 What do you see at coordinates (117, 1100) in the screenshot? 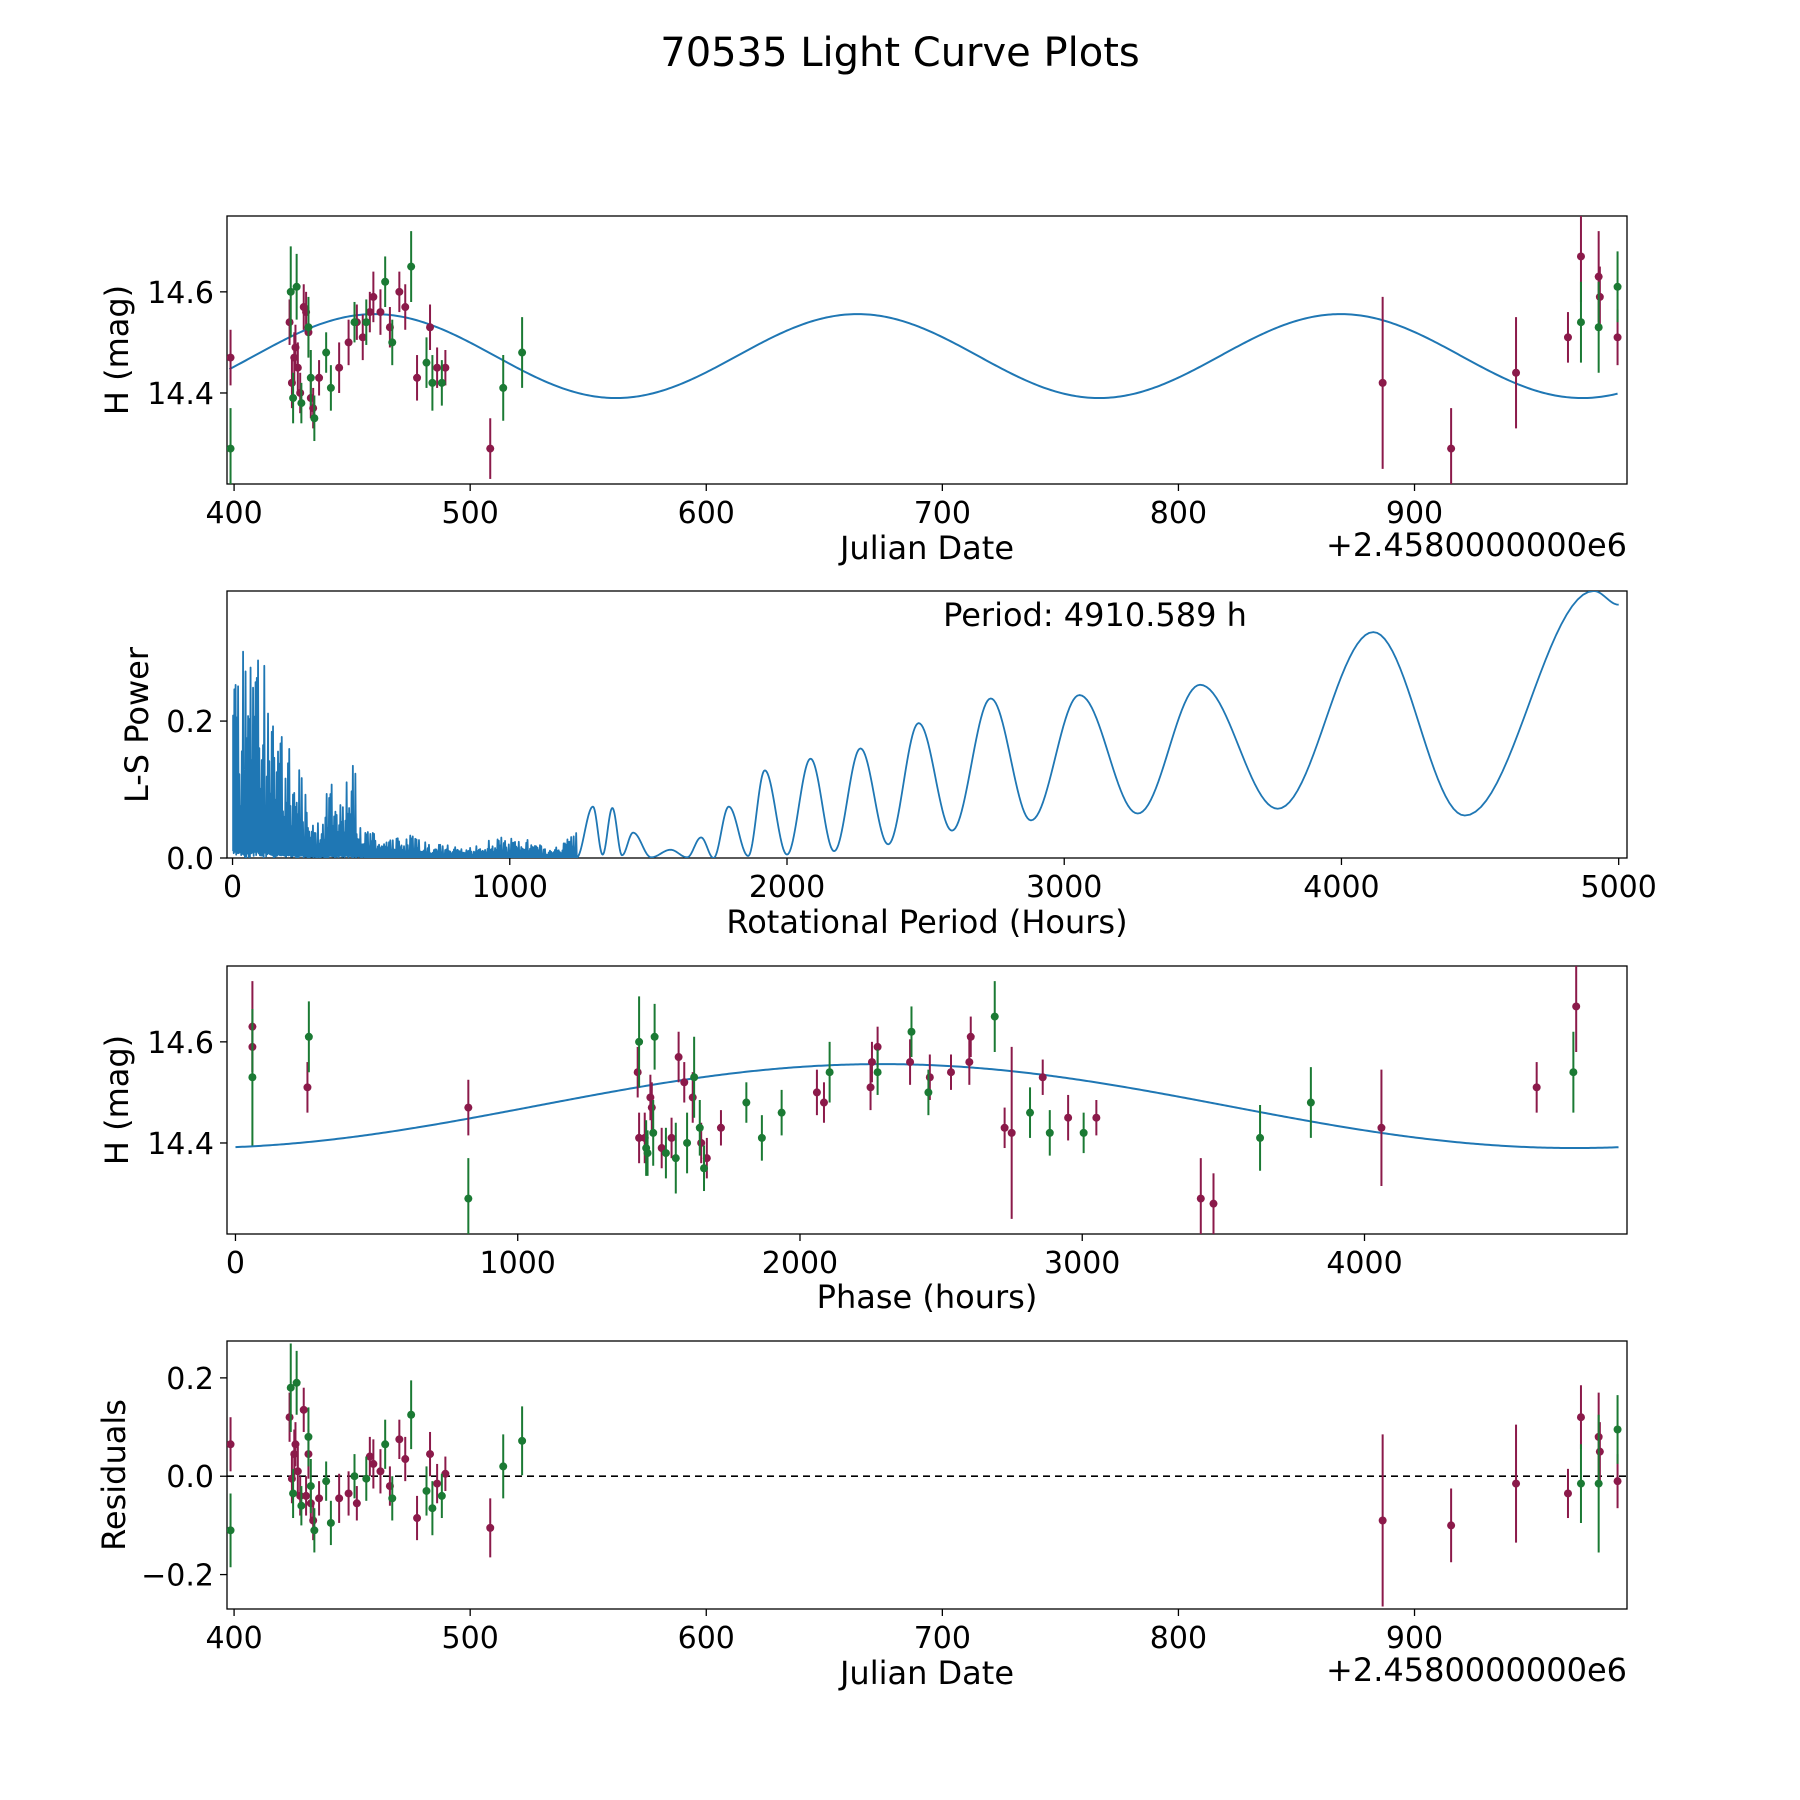
I see `y-axis-label: H (mag)` at bounding box center [117, 1100].